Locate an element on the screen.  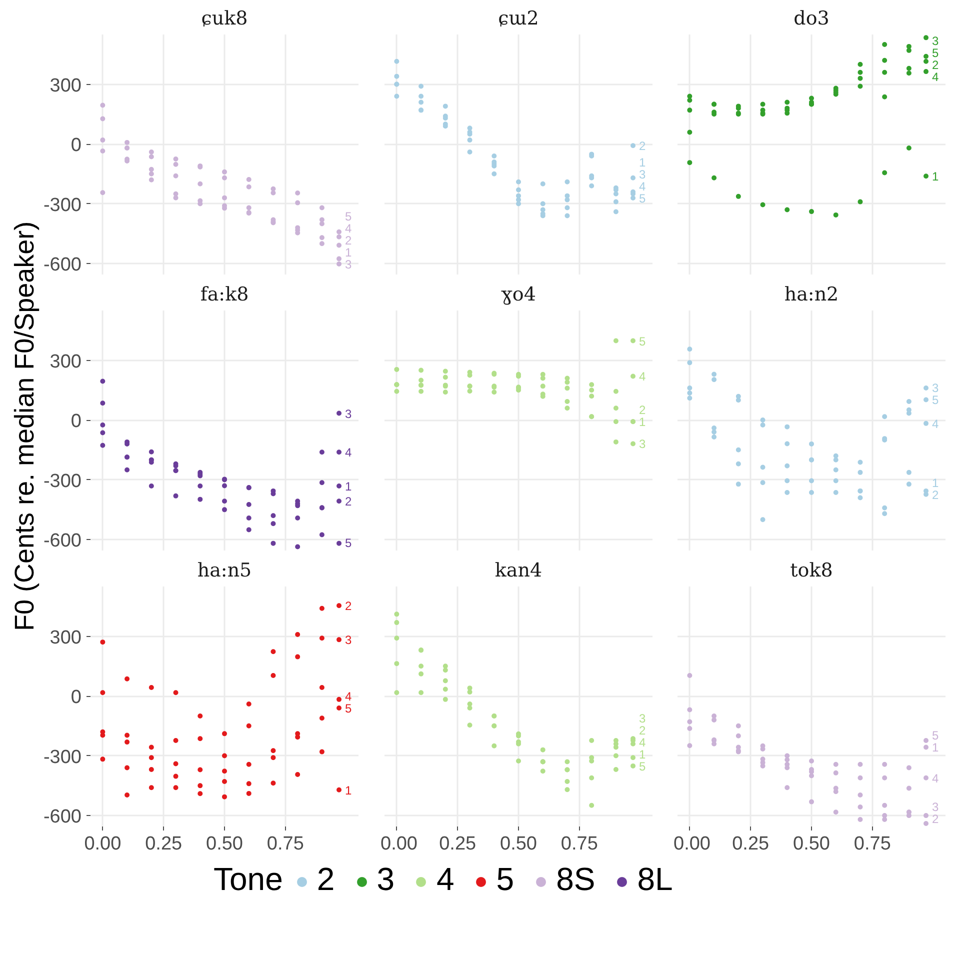
legend-title: Tone is located at coordinates (248, 879).